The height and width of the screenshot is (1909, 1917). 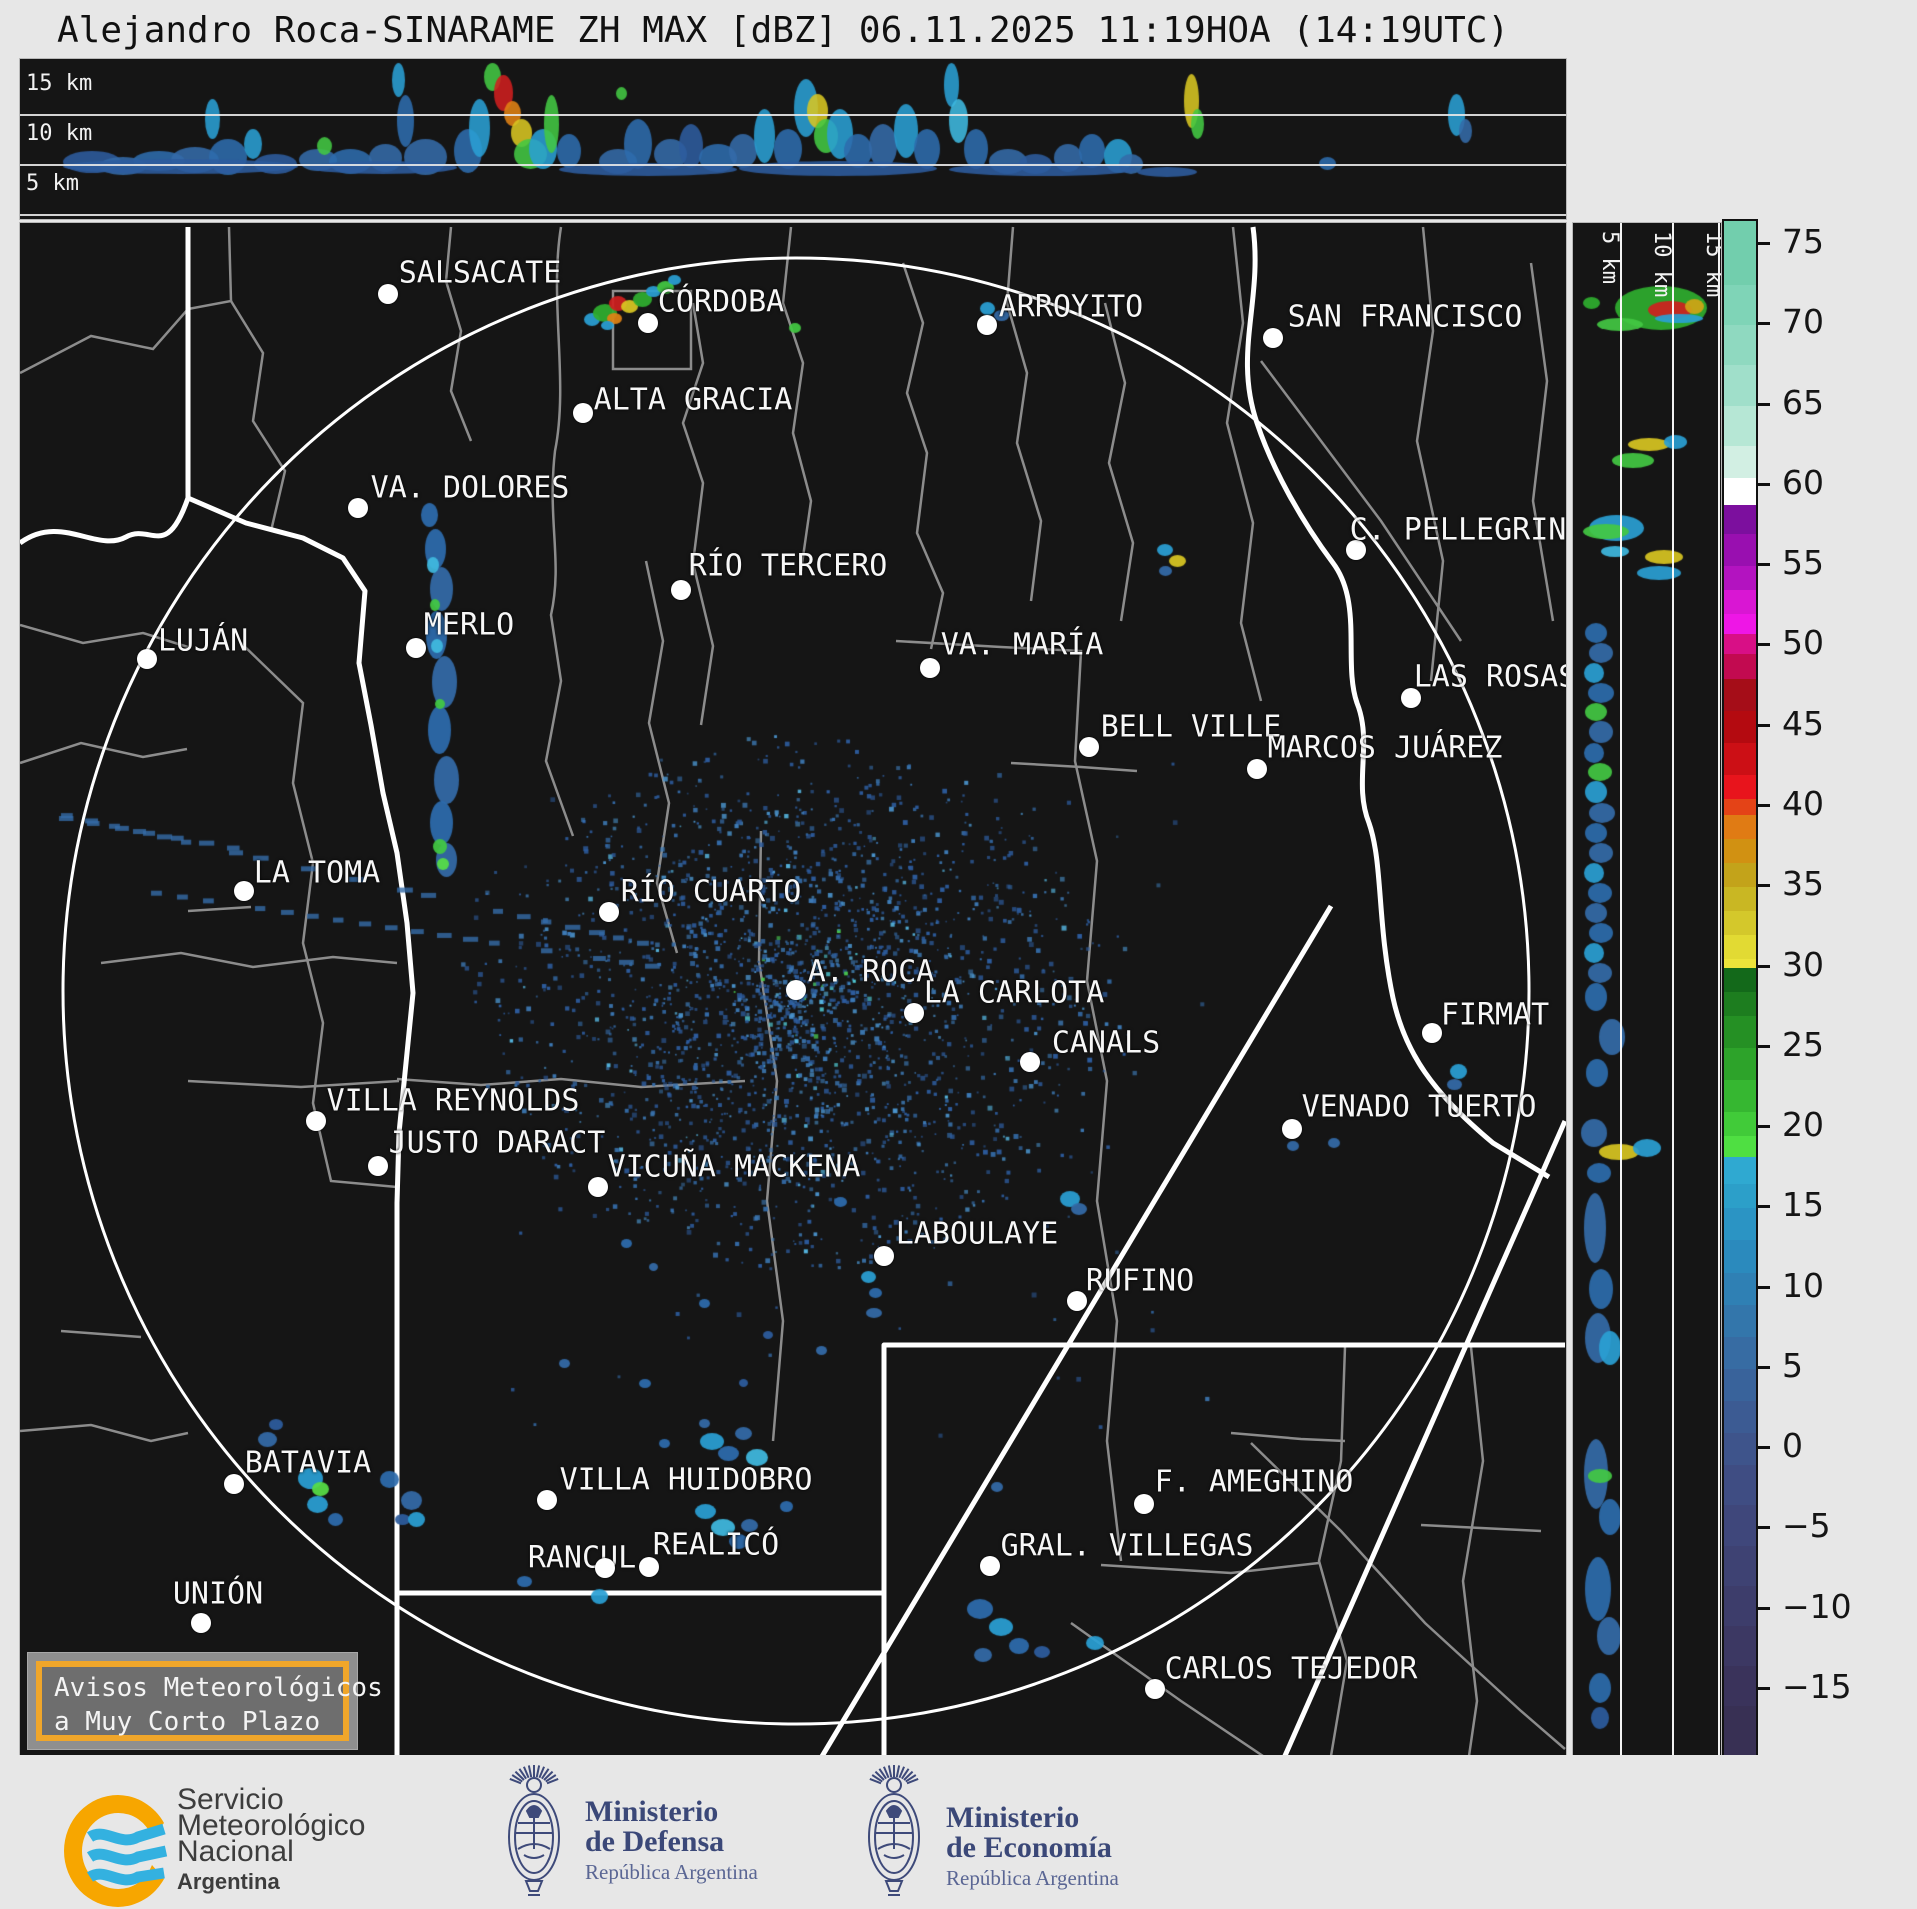 I want to click on colorbar-tick-label: 45, so click(x=1803, y=723).